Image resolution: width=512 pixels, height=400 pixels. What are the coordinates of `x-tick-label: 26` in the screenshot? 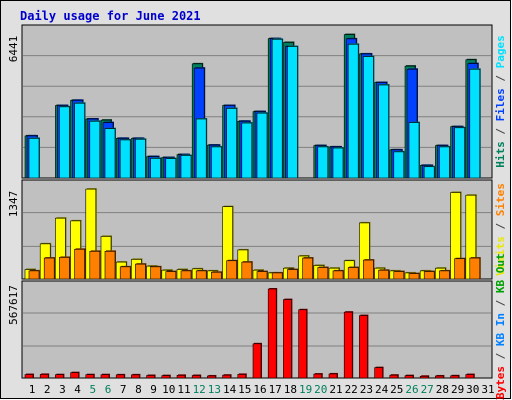 It's located at (411, 389).